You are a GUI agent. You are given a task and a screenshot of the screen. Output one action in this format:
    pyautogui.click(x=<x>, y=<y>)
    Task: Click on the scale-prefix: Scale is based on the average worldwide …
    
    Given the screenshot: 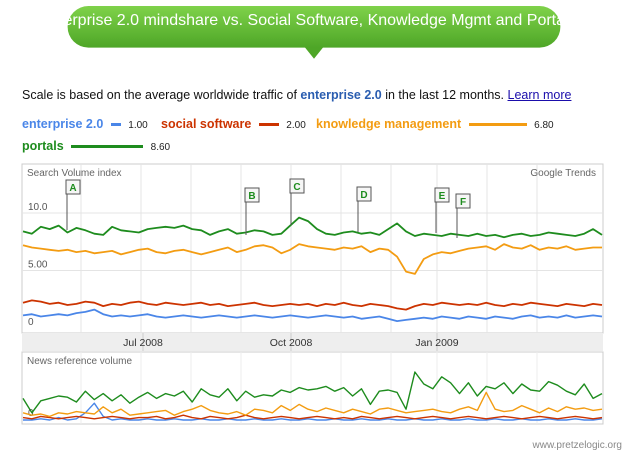 What is the action you would take?
    pyautogui.click(x=159, y=95)
    